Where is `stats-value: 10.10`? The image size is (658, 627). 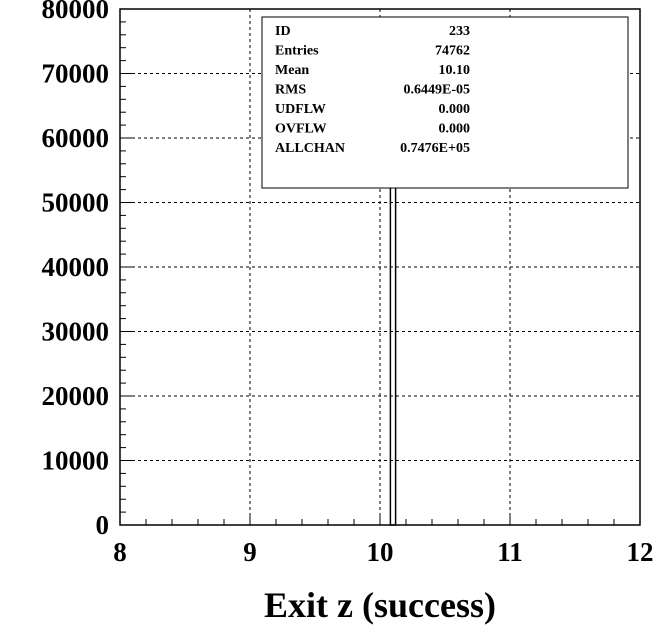 stats-value: 10.10 is located at coordinates (455, 70).